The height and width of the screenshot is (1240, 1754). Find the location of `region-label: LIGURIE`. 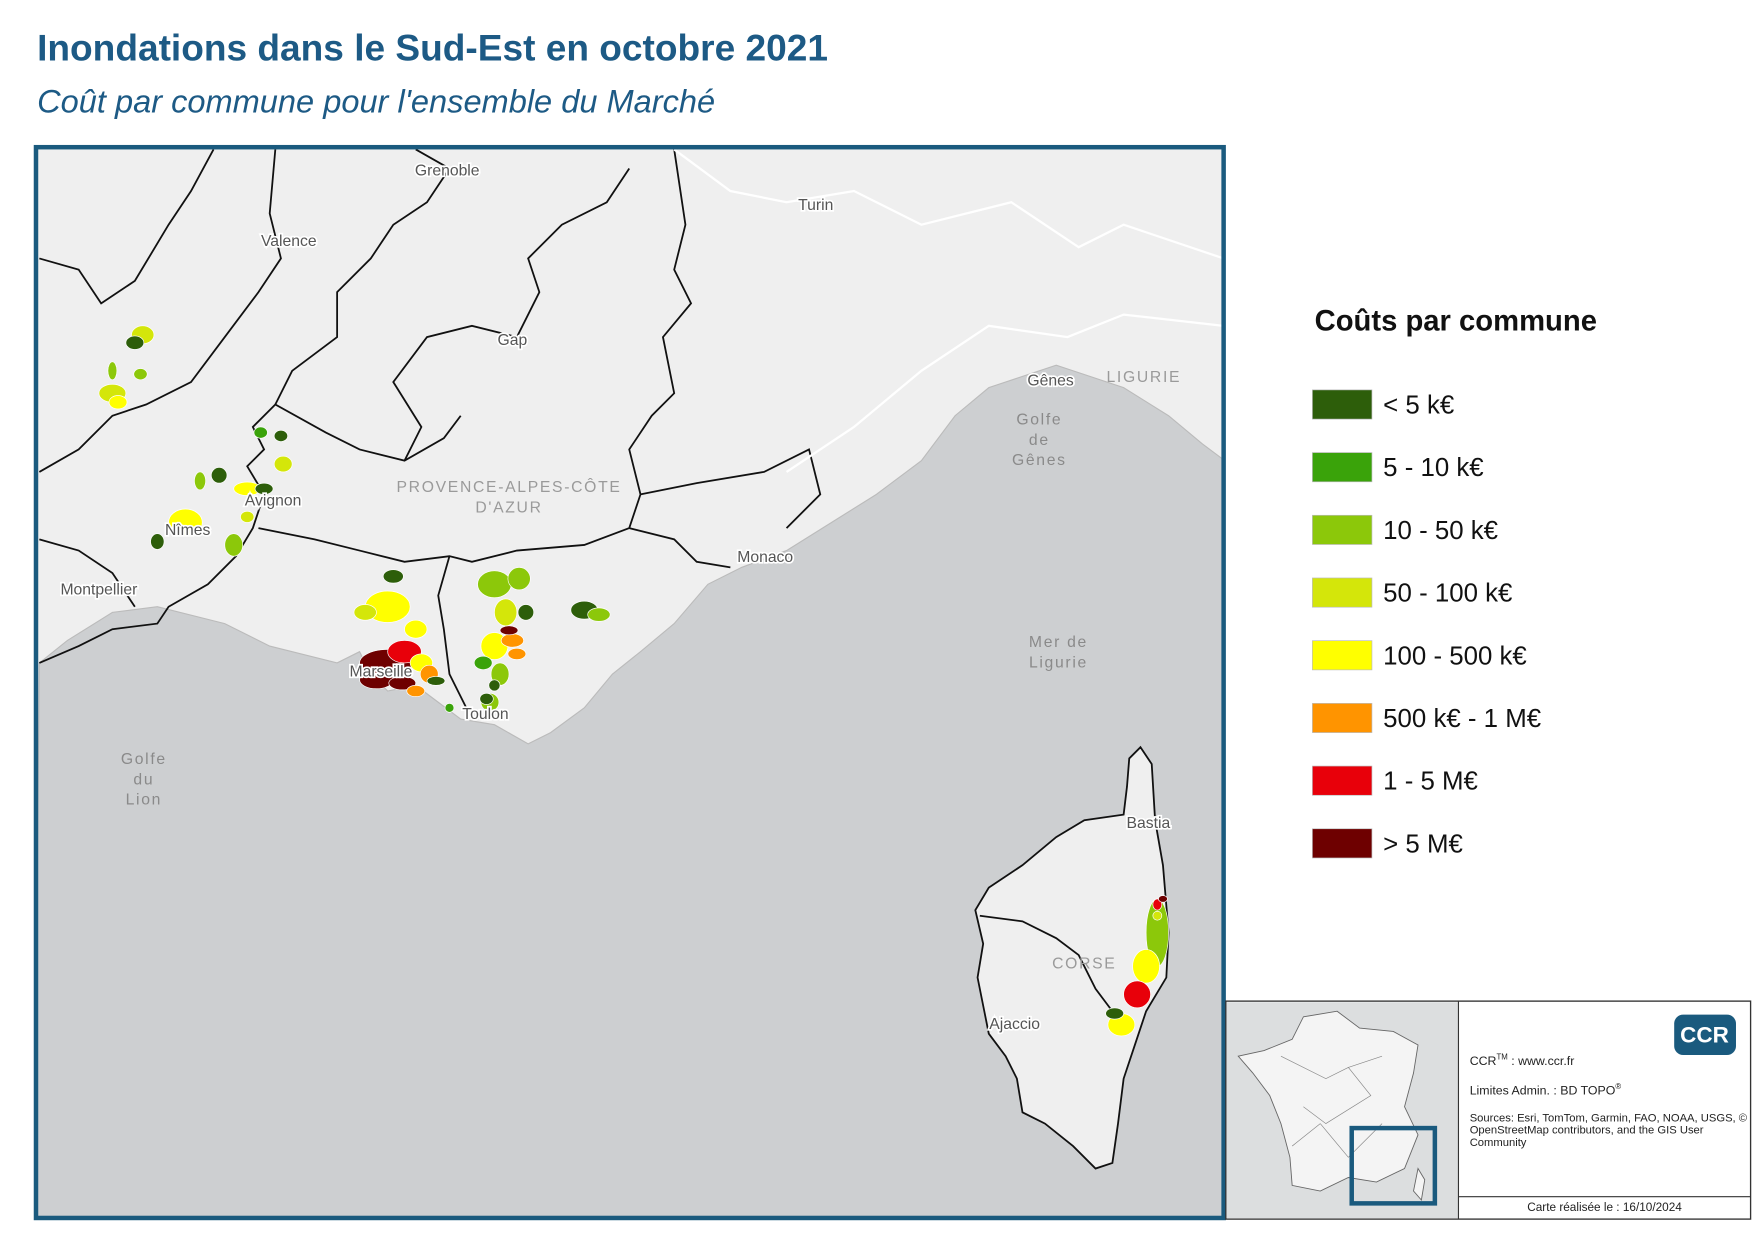

region-label: LIGURIE is located at coordinates (1144, 377).